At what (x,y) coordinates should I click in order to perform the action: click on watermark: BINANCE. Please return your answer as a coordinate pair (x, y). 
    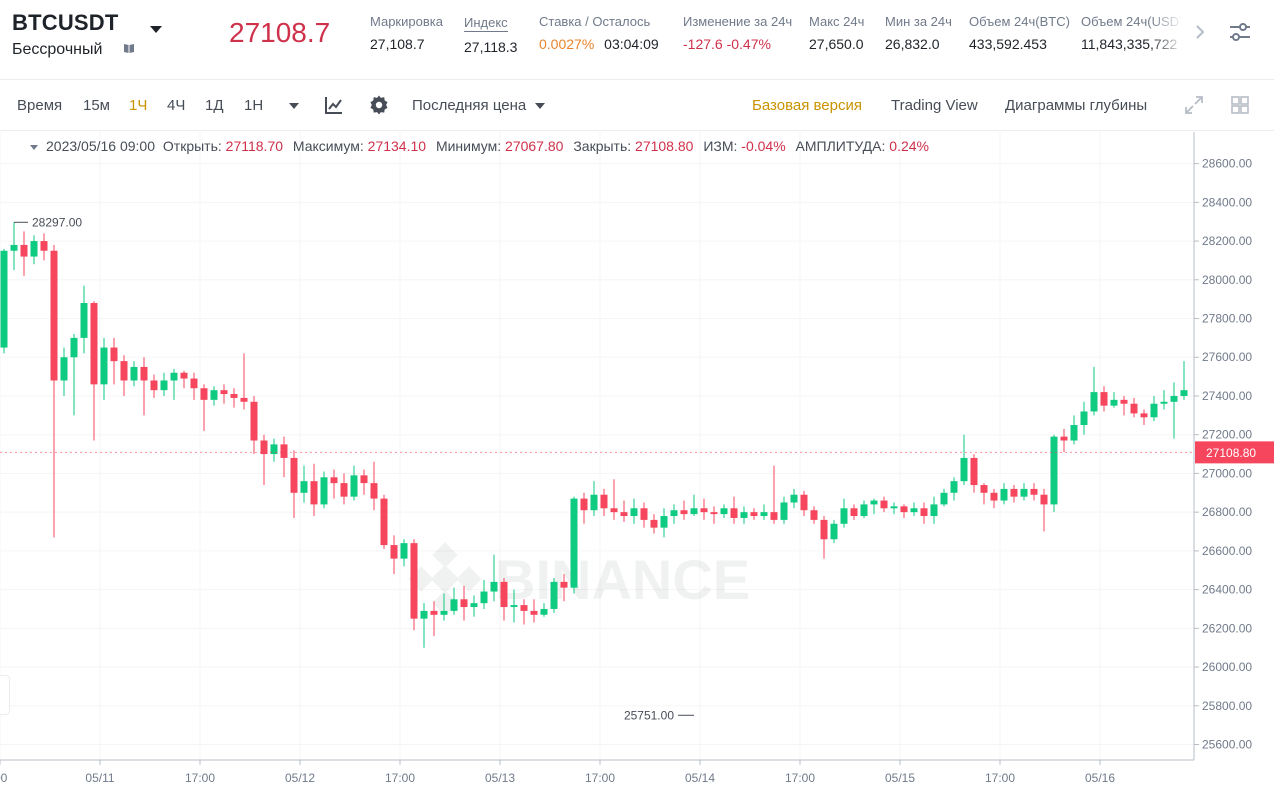
    Looking at the image, I should click on (579, 579).